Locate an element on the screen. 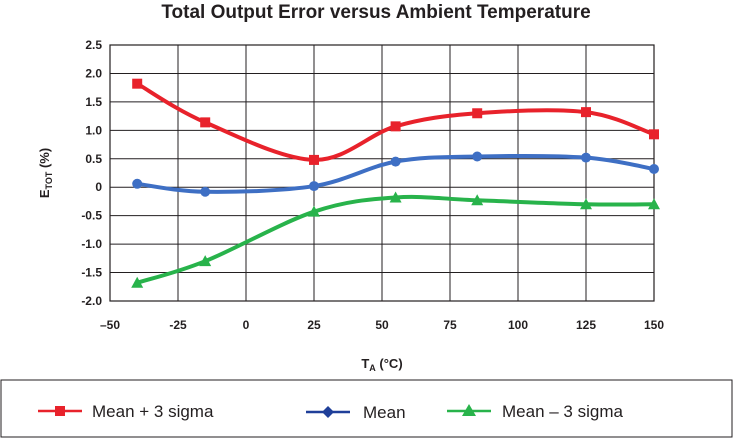 The image size is (733, 438). x-tick-label: 100 is located at coordinates (518, 325).